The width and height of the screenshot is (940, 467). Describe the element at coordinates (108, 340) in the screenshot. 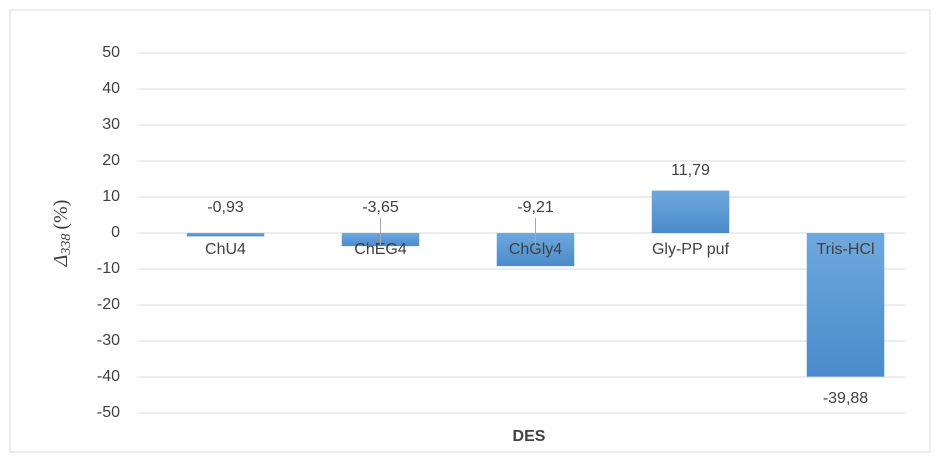

I see `y-tick-label: -30` at that location.